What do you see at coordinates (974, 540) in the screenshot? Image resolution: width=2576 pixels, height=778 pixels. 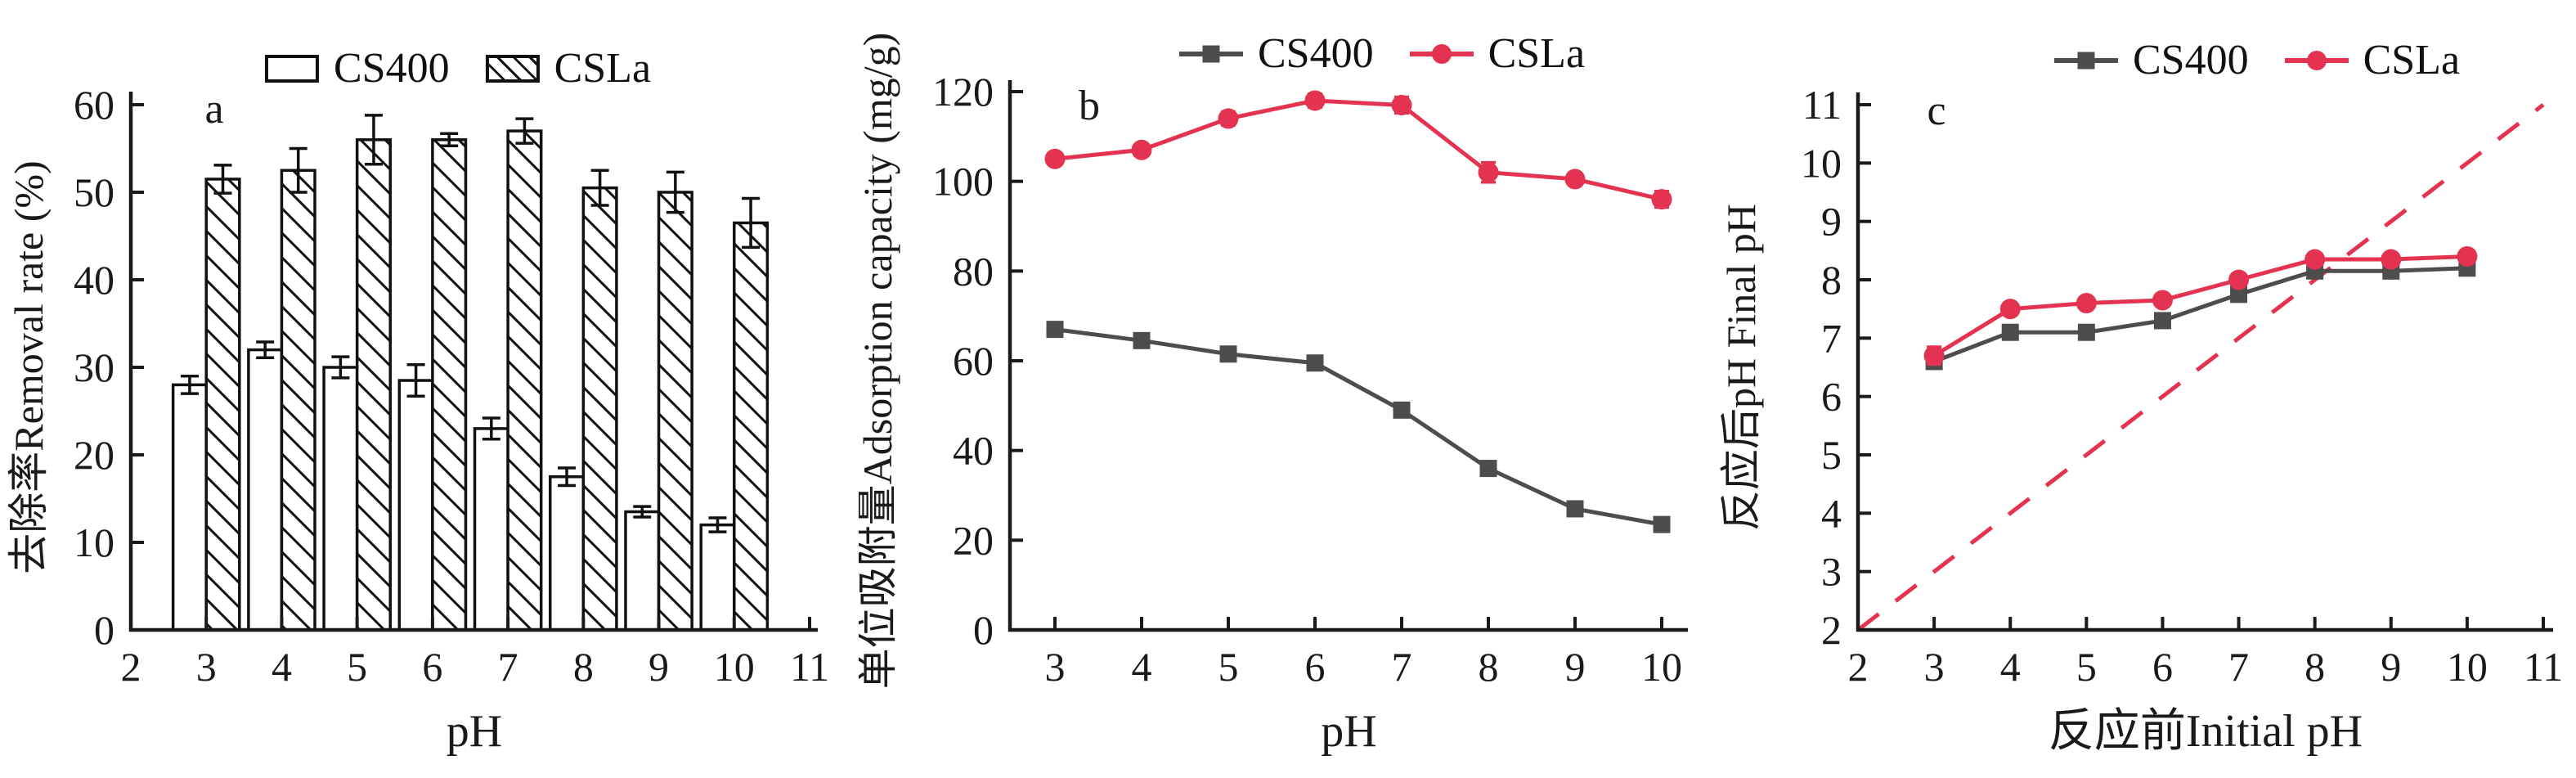 I see `y-tick-label: 20` at bounding box center [974, 540].